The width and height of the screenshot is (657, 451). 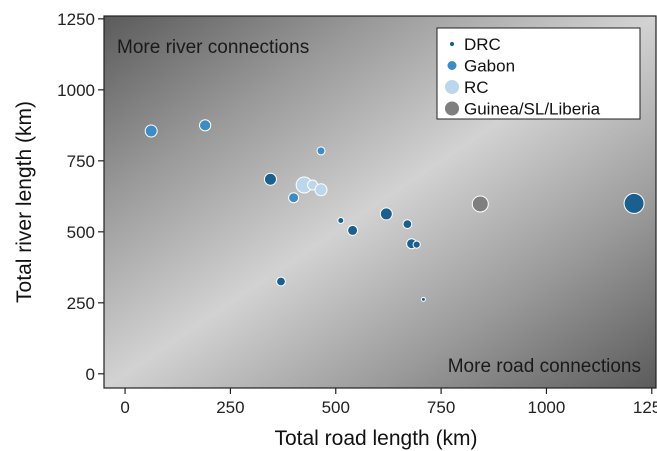 I want to click on x-axis: 0 250 500 750 1000 1250, so click(x=388, y=402).